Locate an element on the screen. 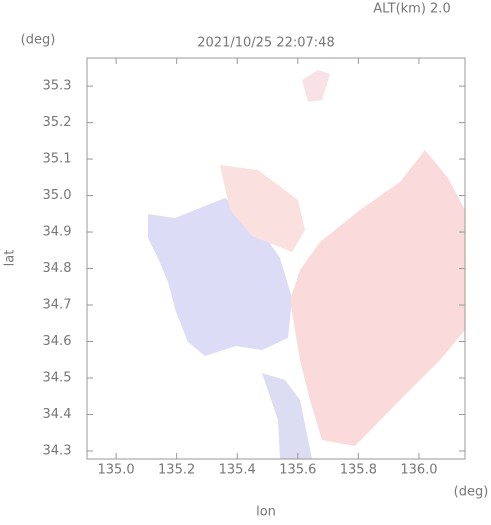 The width and height of the screenshot is (491, 525). x-tick-label: 135.4 is located at coordinates (237, 470).